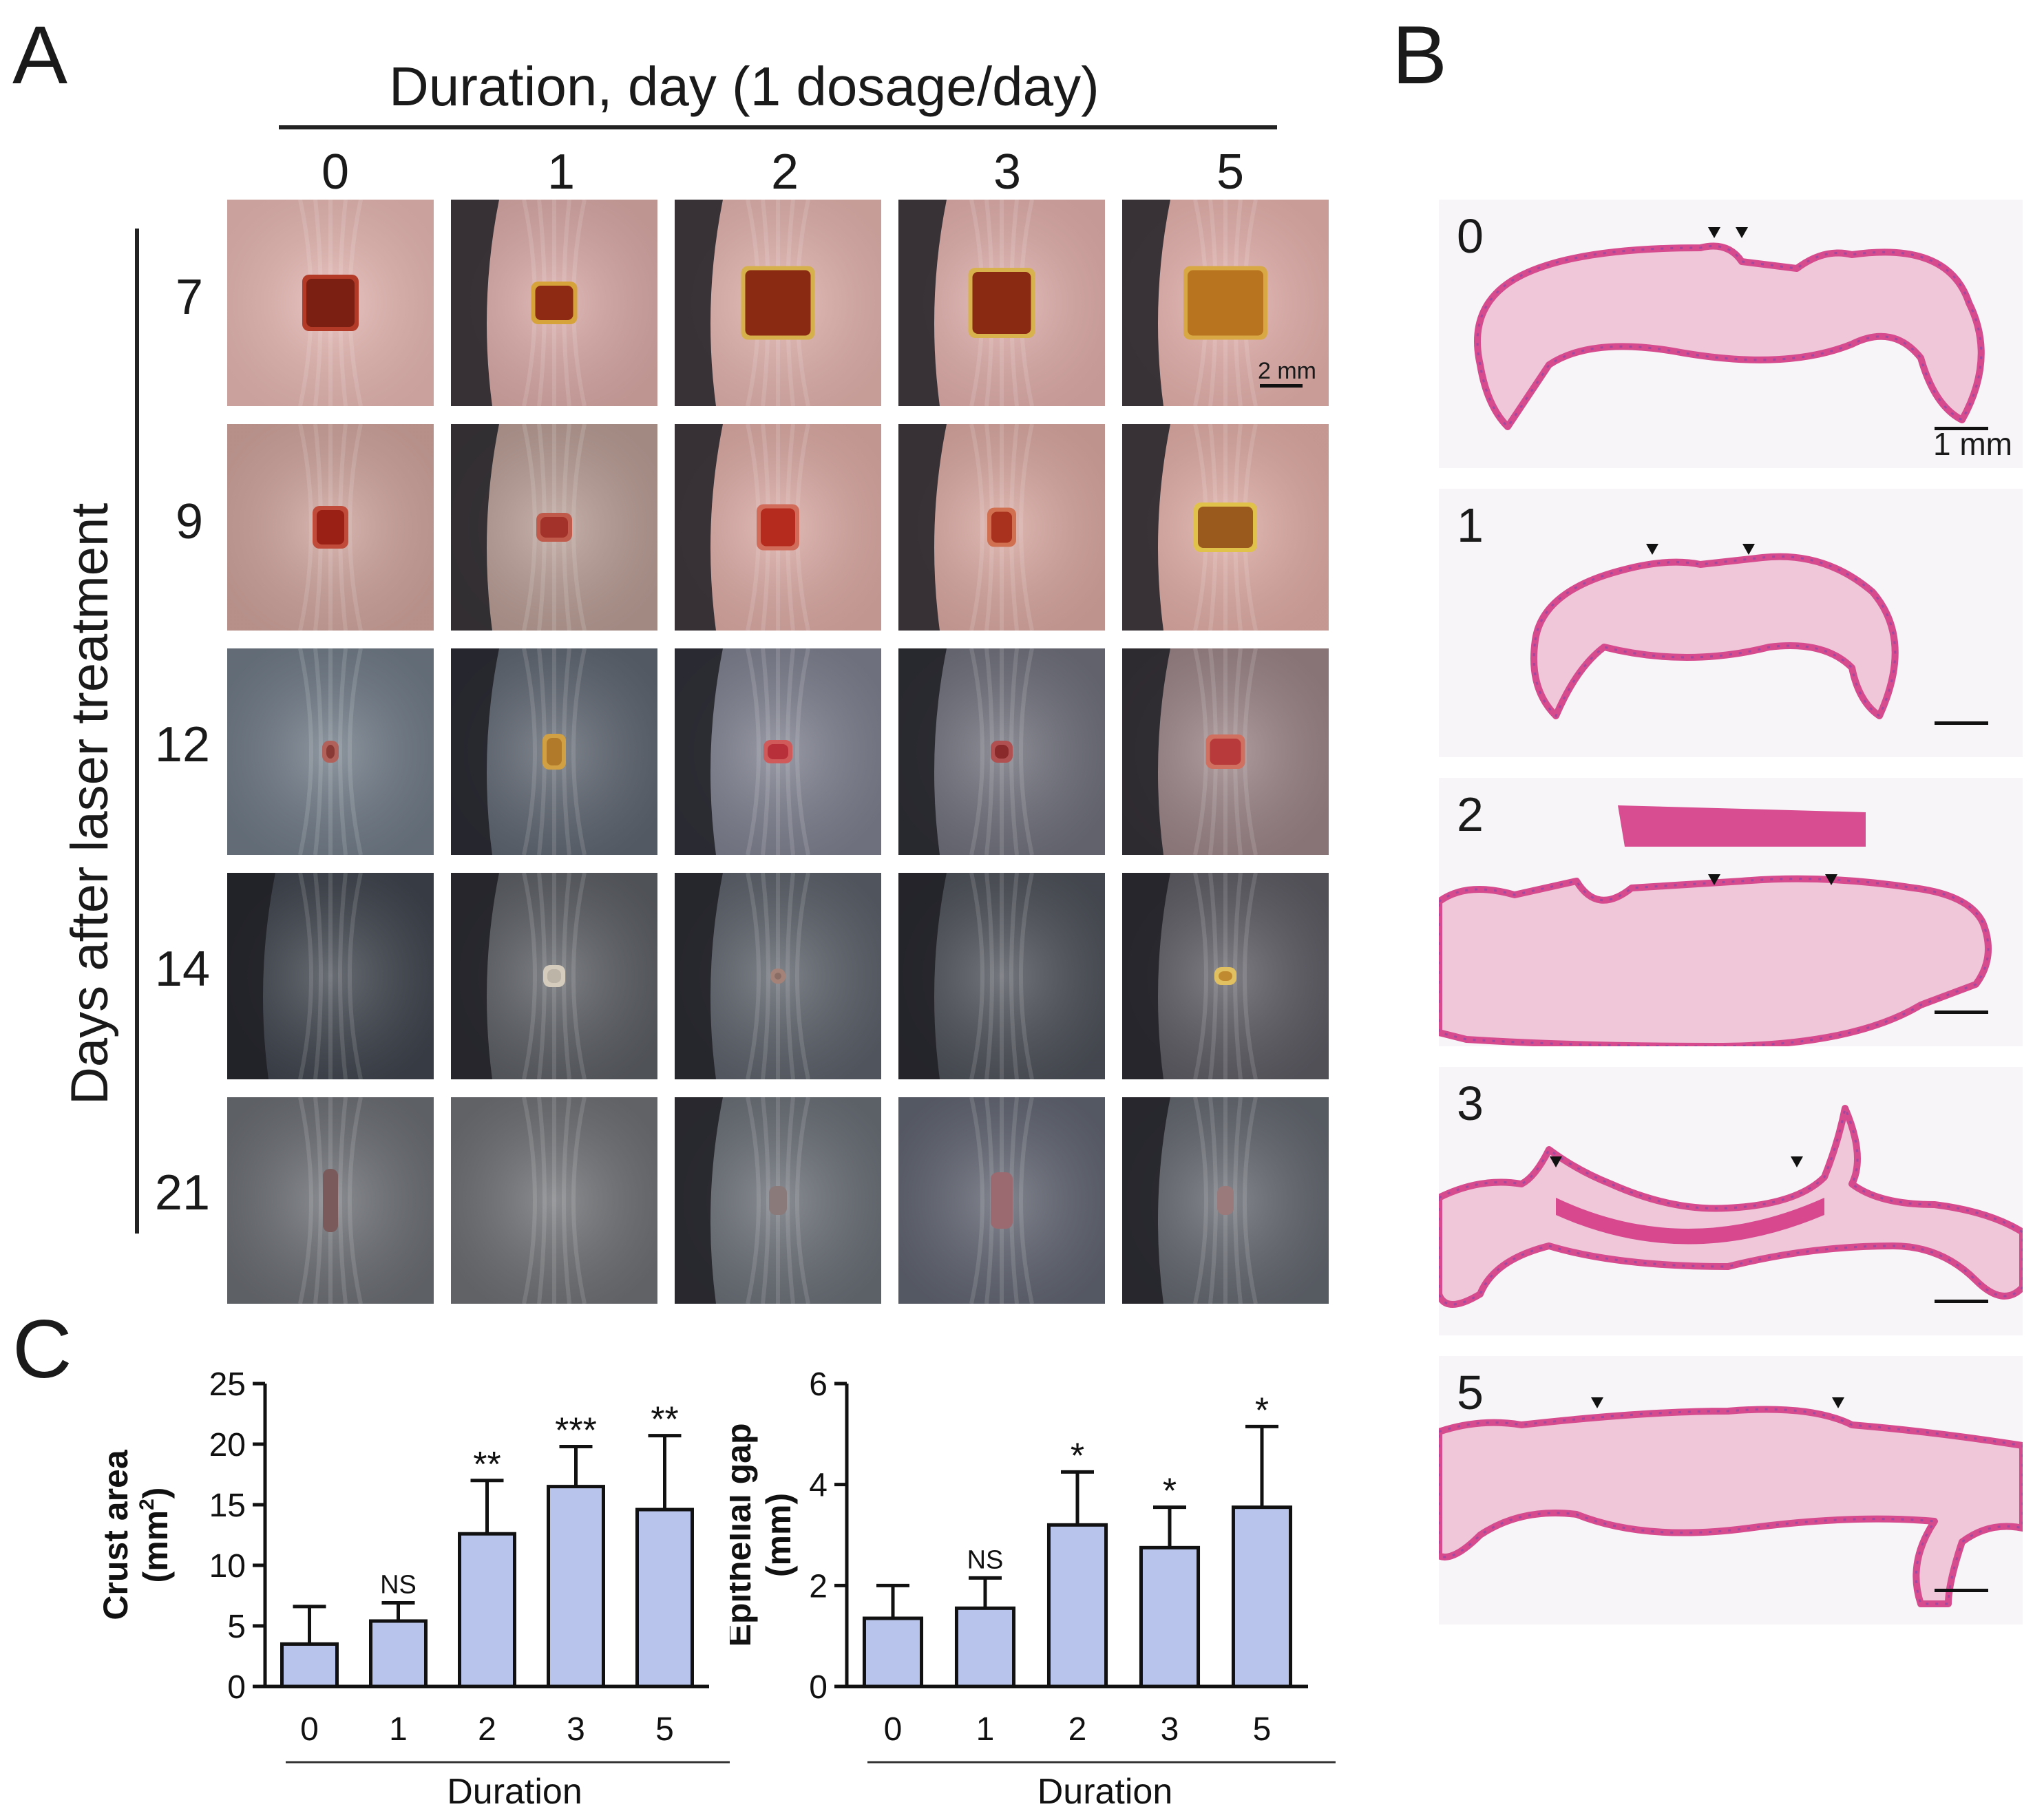 The width and height of the screenshot is (2044, 1820). Describe the element at coordinates (1731, 1201) in the screenshot. I see `histology-section: 3` at that location.